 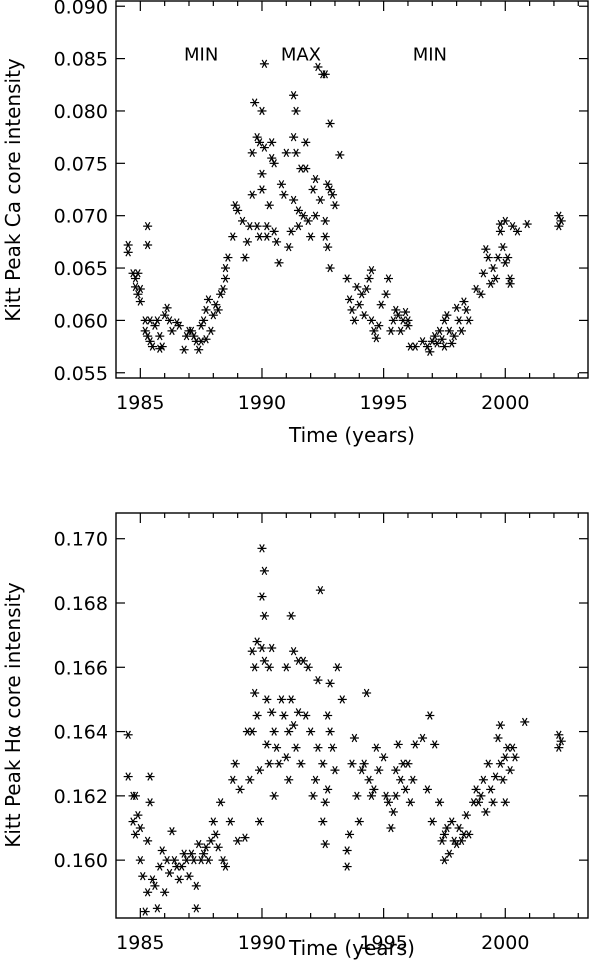 I want to click on ca-y-tick-label: 0.065, so click(x=81, y=269).